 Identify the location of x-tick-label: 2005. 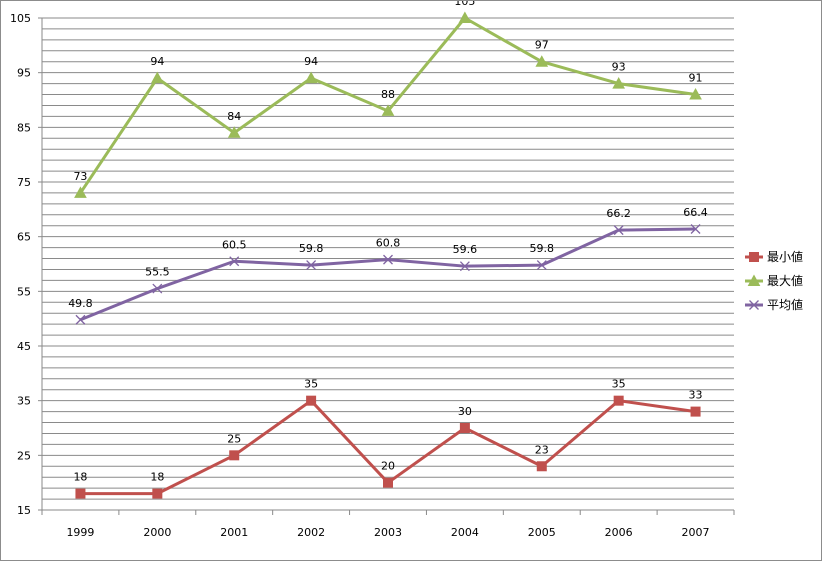
(542, 532).